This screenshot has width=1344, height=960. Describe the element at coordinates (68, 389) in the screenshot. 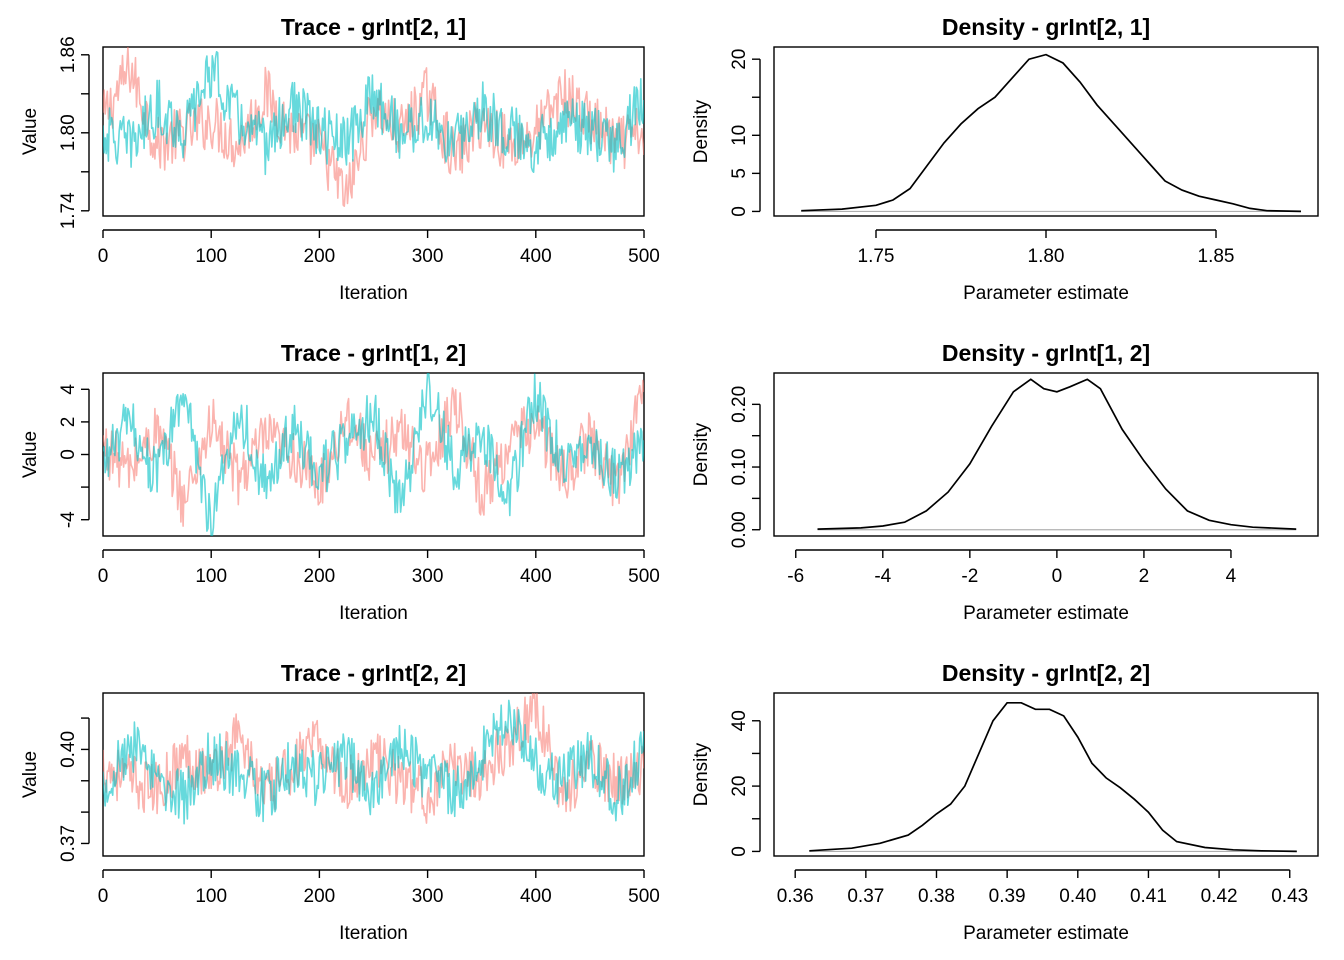

I see `y-tick-label: 4` at that location.